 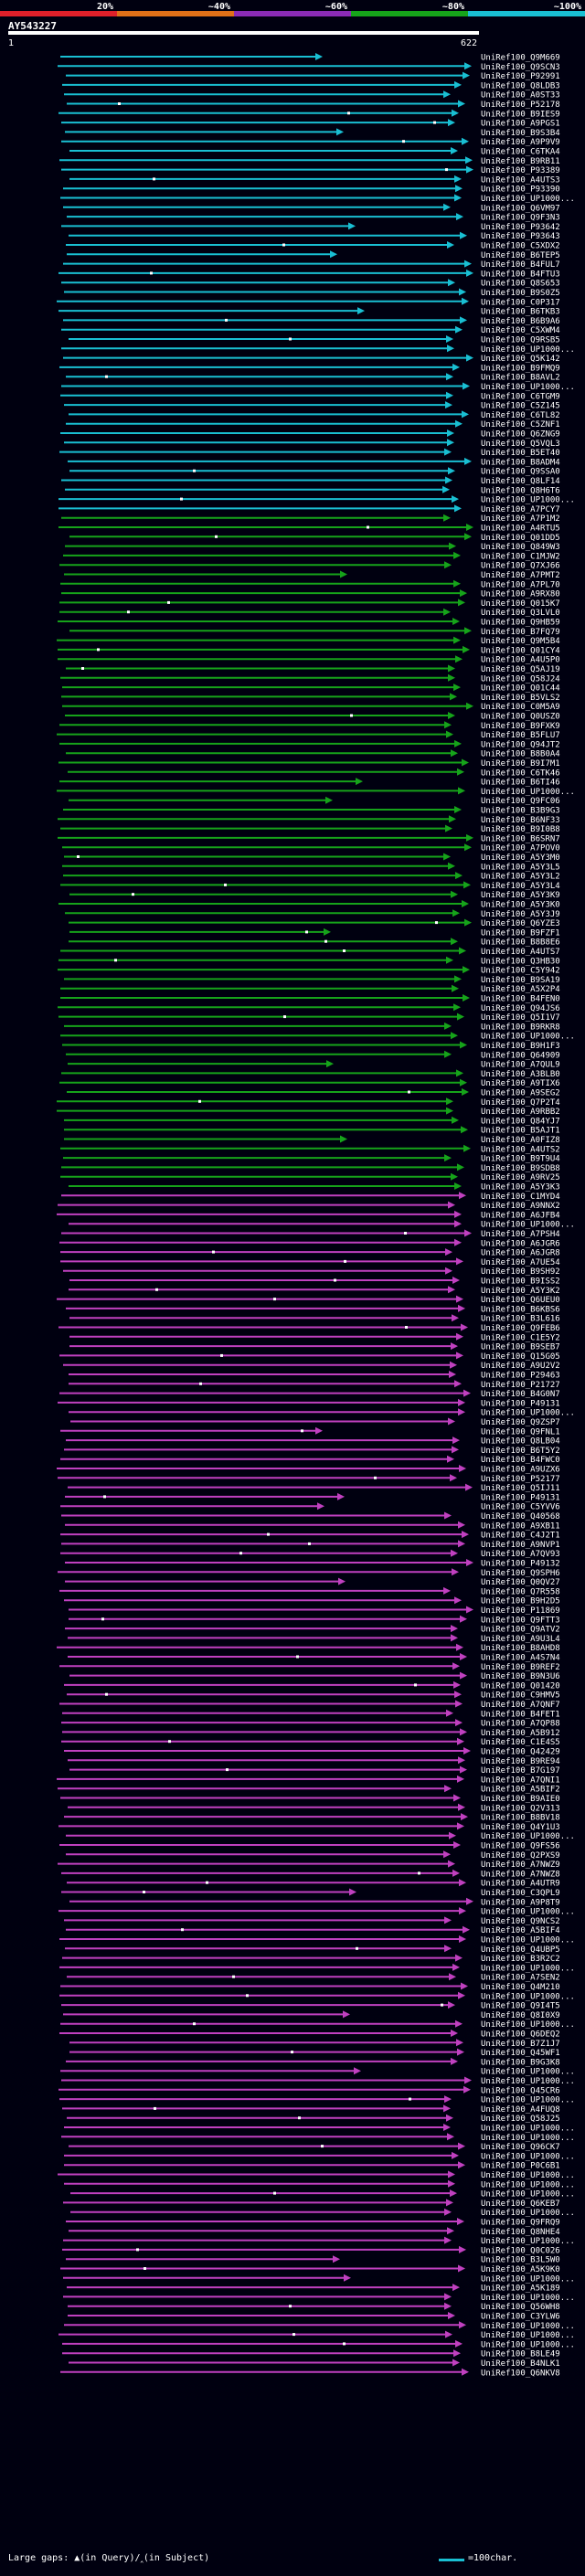 What do you see at coordinates (520, 2289) in the screenshot?
I see `hit-label: UniRef100_A5K189` at bounding box center [520, 2289].